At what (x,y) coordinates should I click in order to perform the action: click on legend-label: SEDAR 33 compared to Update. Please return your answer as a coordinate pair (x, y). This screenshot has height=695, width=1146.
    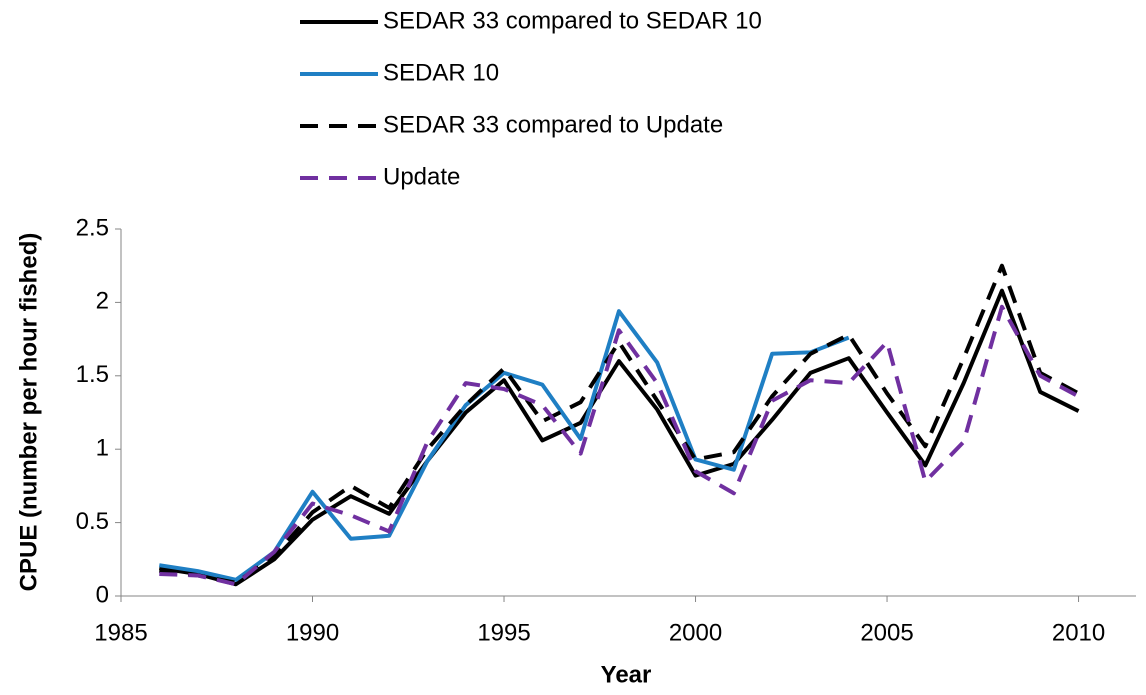
    Looking at the image, I should click on (553, 124).